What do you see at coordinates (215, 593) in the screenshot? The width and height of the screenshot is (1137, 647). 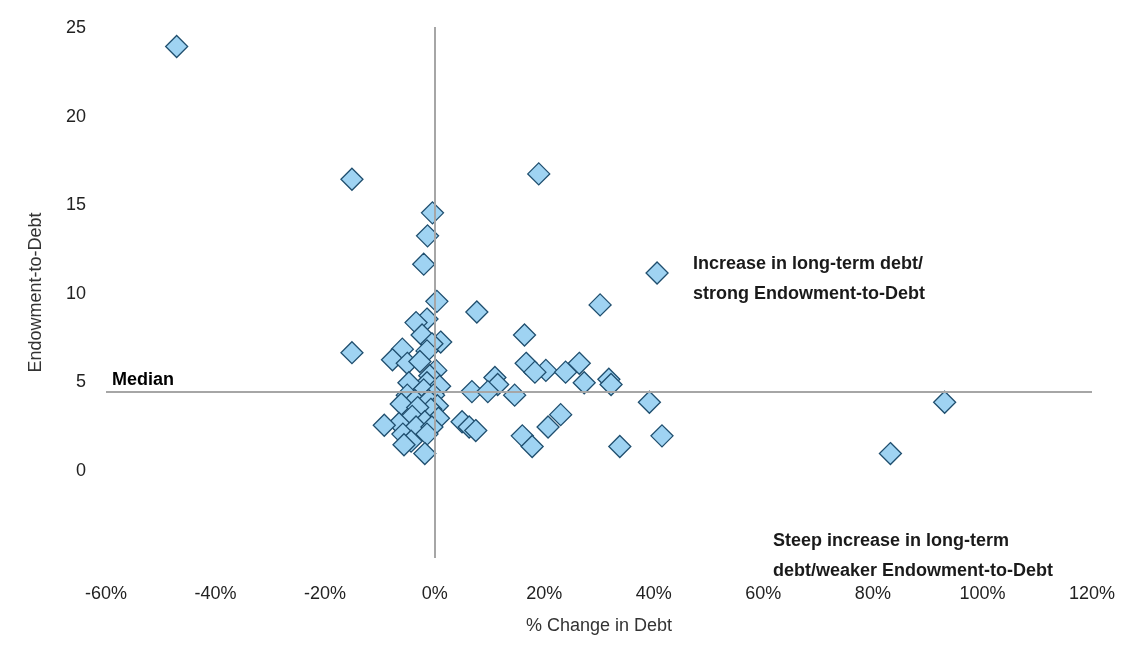 I see `x-tick-label: -40%` at bounding box center [215, 593].